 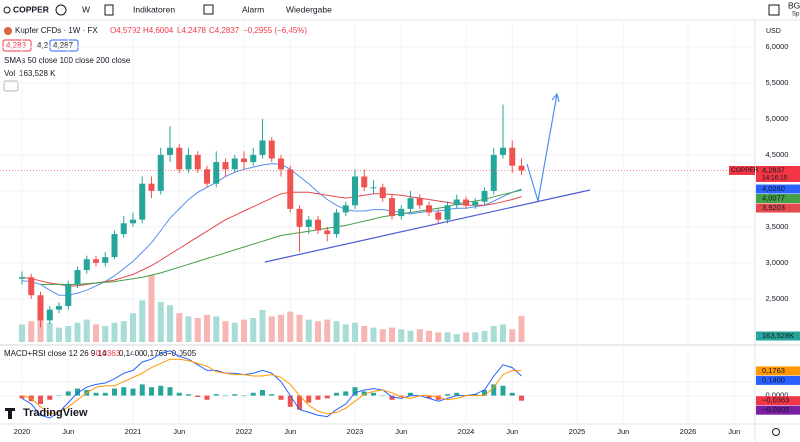 I want to click on replay: Wiedergabe, so click(x=309, y=9).